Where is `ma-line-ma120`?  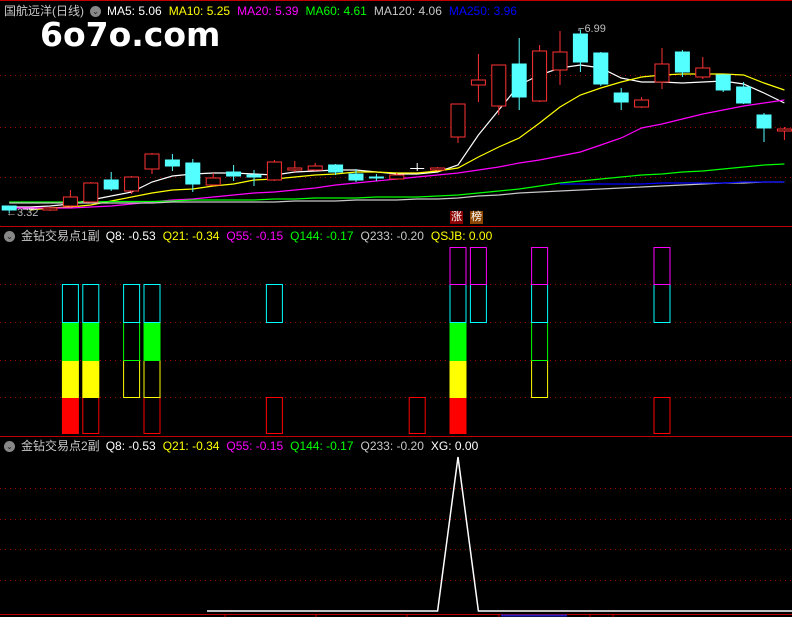
ma-line-ma120 is located at coordinates (397, 192).